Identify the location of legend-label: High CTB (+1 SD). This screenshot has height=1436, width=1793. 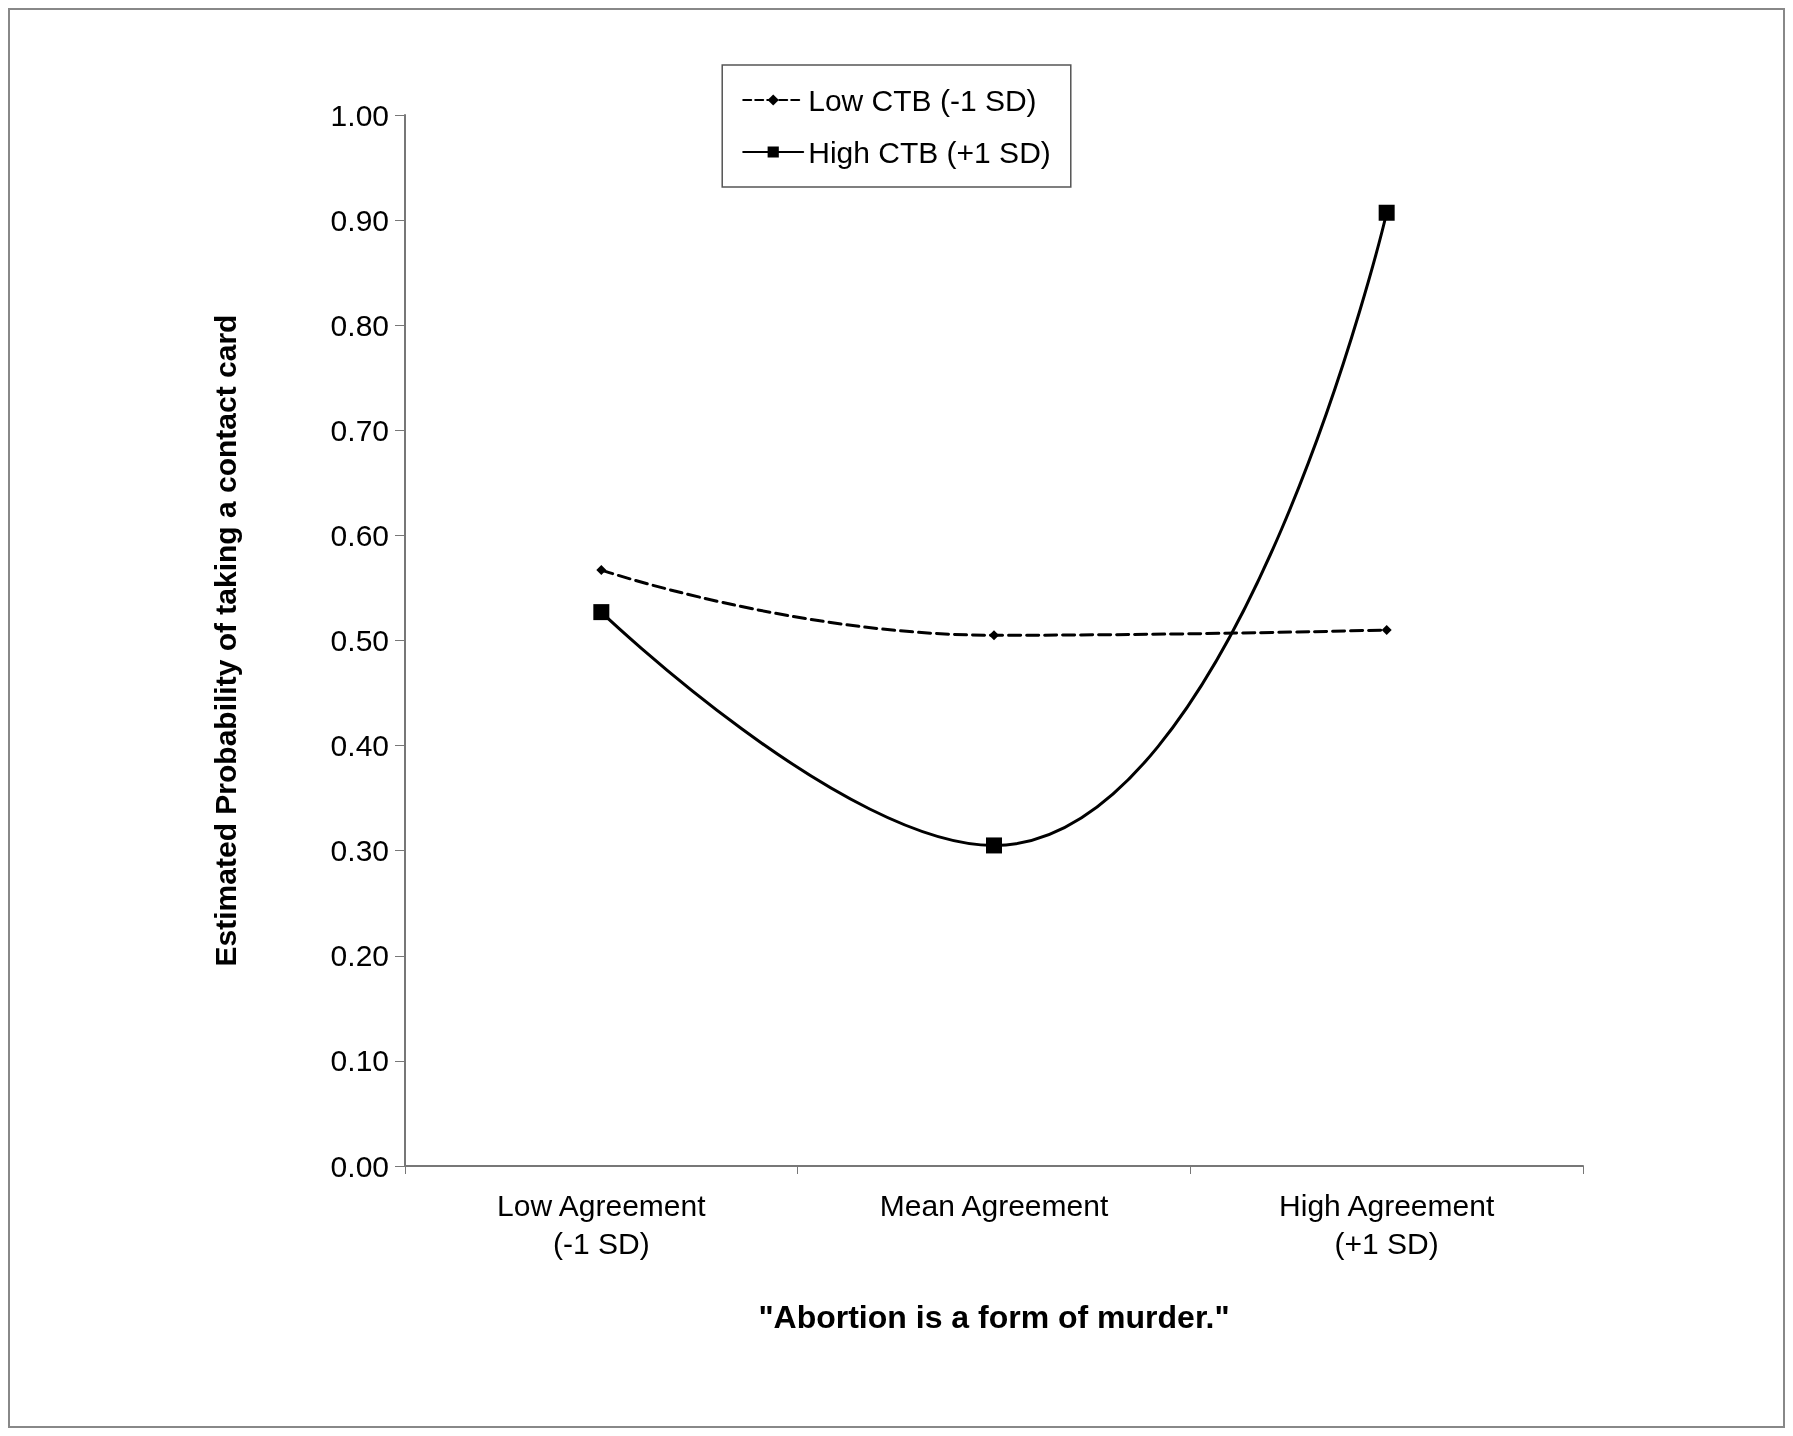
(929, 152).